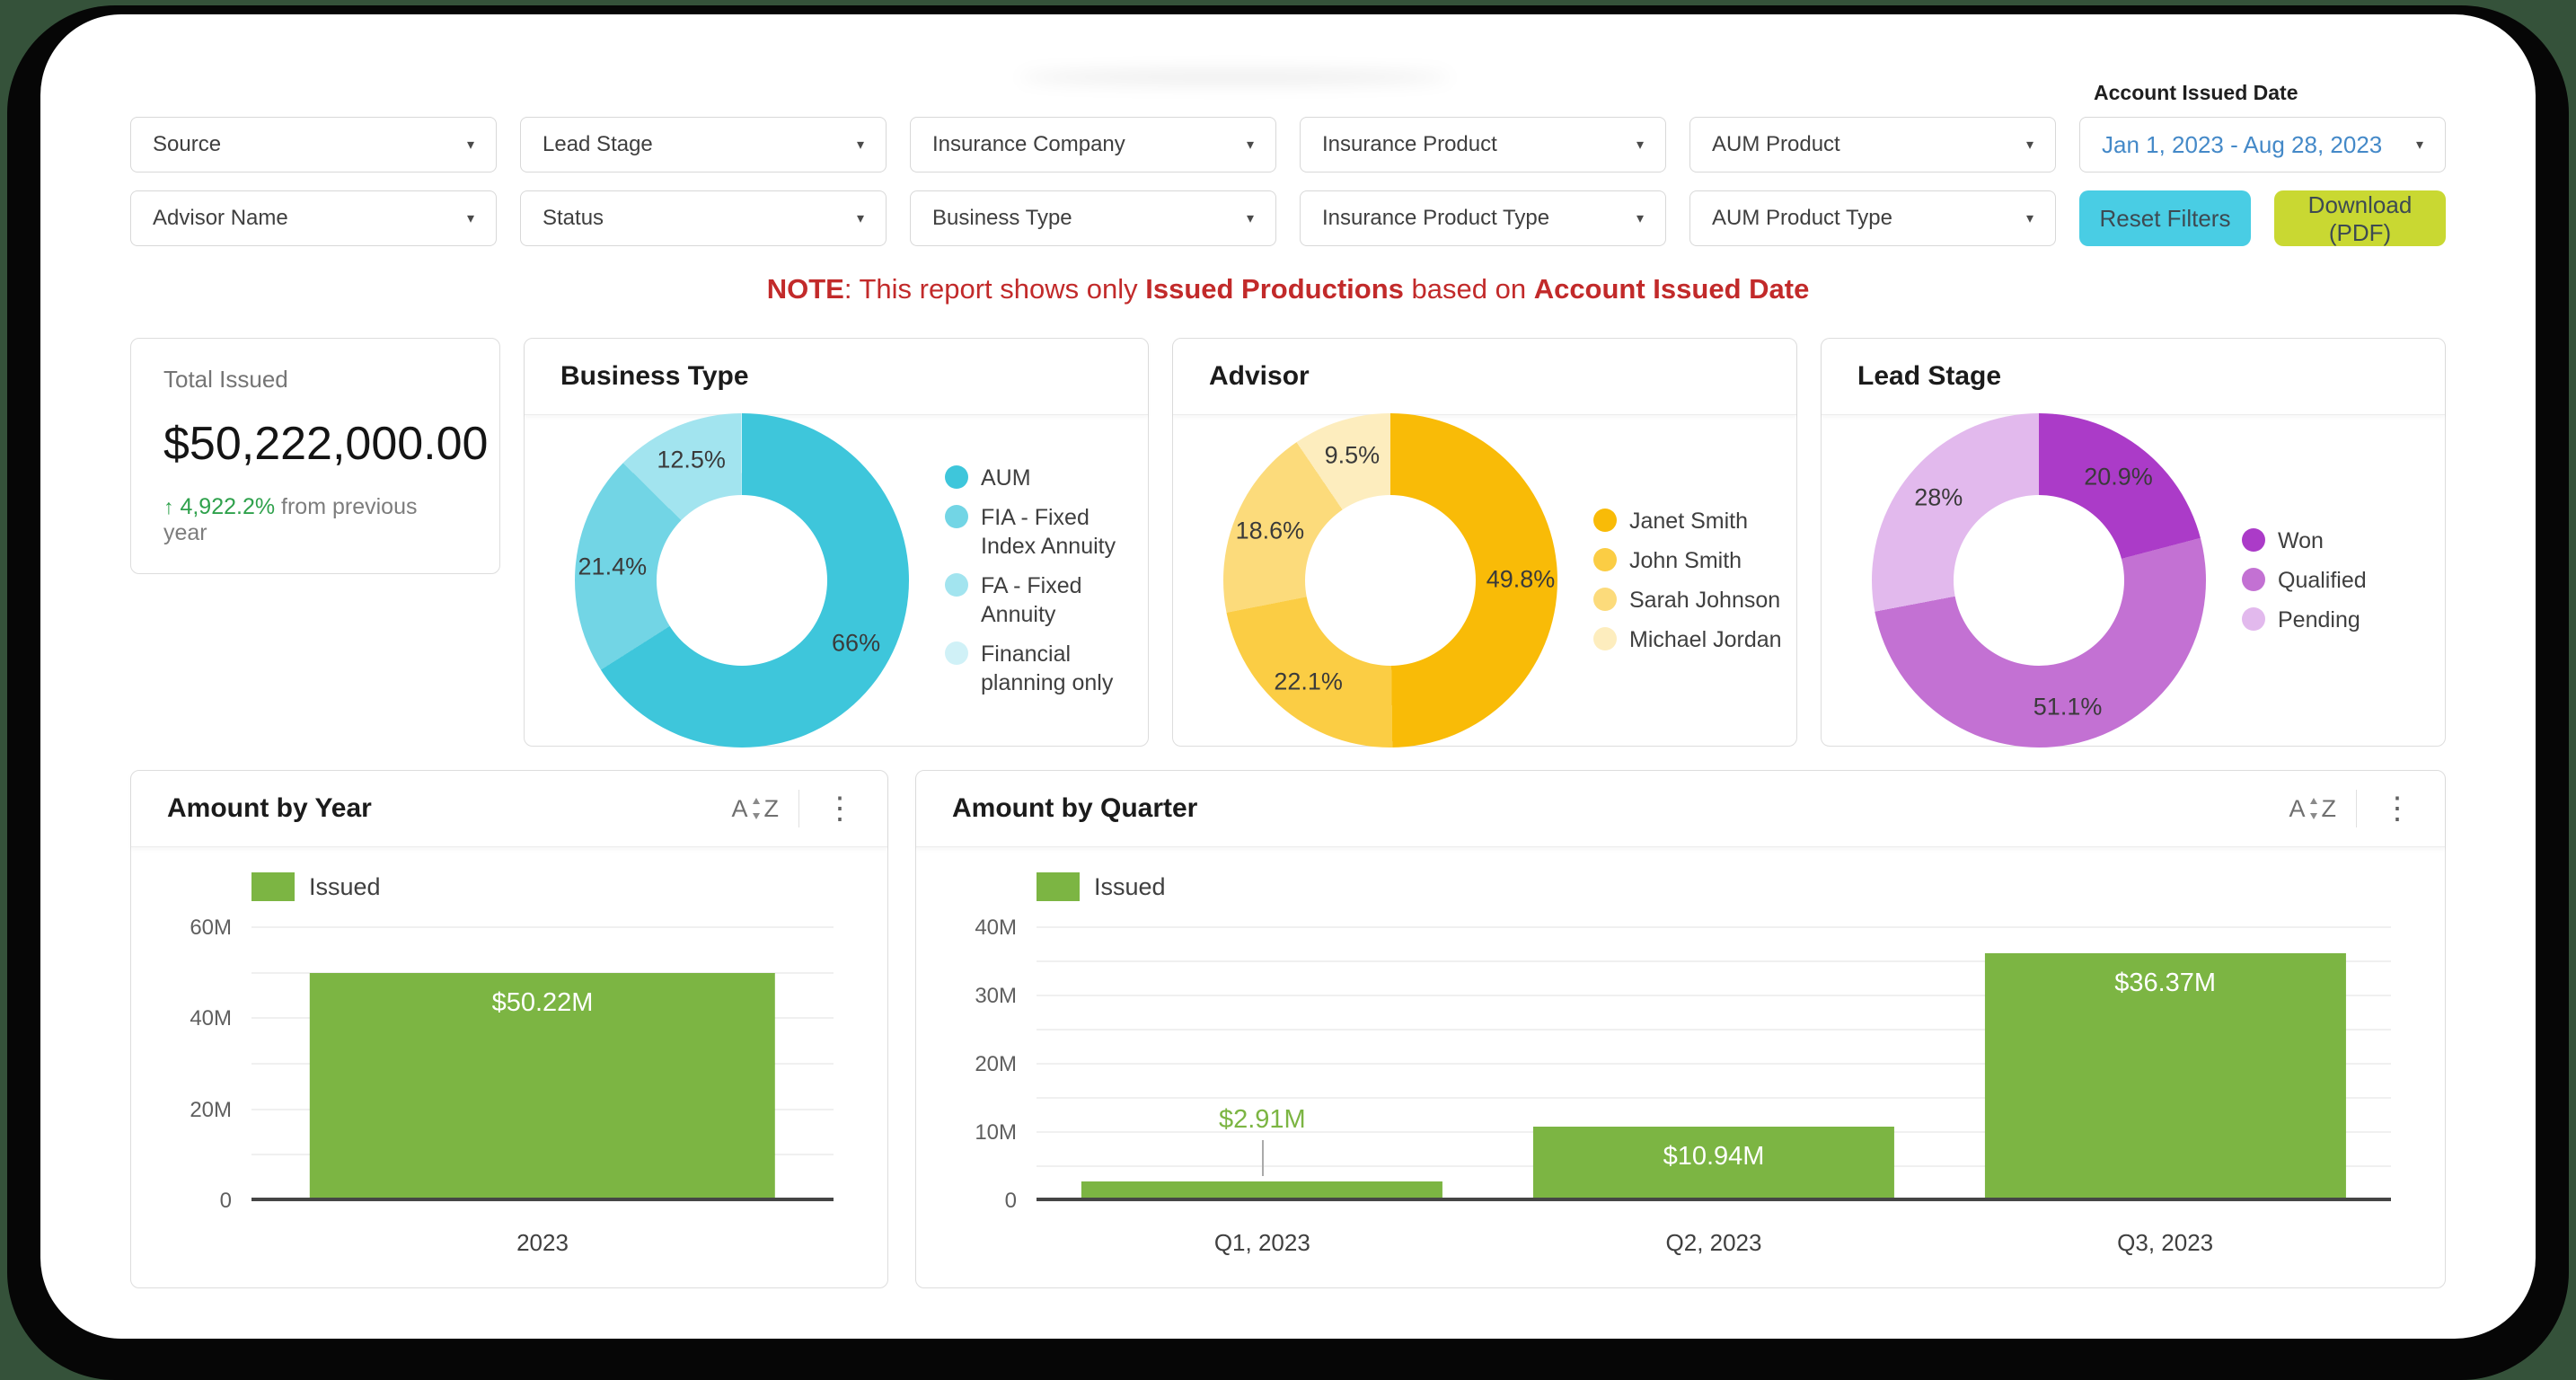  What do you see at coordinates (1048, 532) in the screenshot?
I see `legend-item-label: FIA - Fixed Index Annuity` at bounding box center [1048, 532].